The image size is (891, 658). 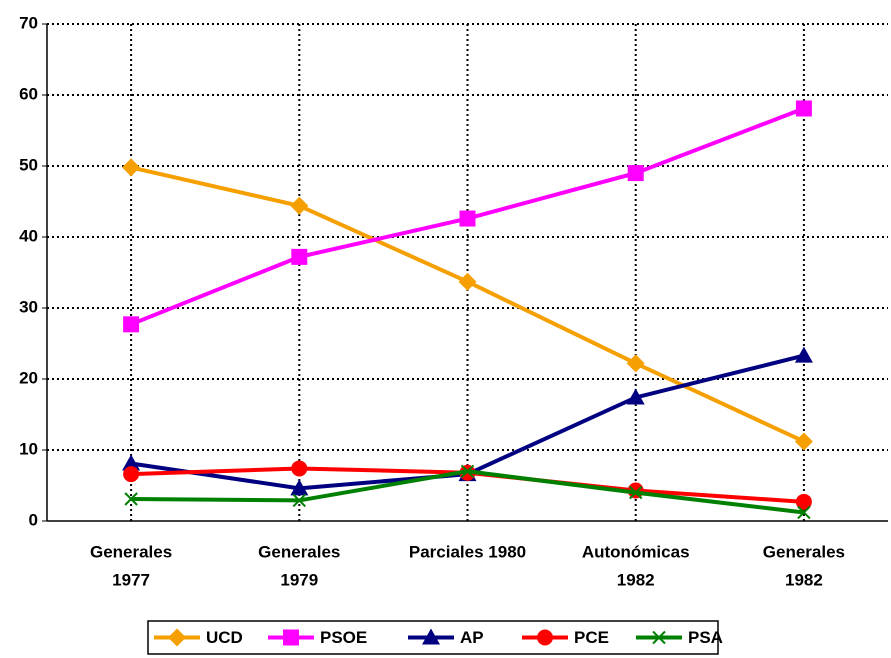 I want to click on y-tick-label: 70, so click(x=28, y=22).